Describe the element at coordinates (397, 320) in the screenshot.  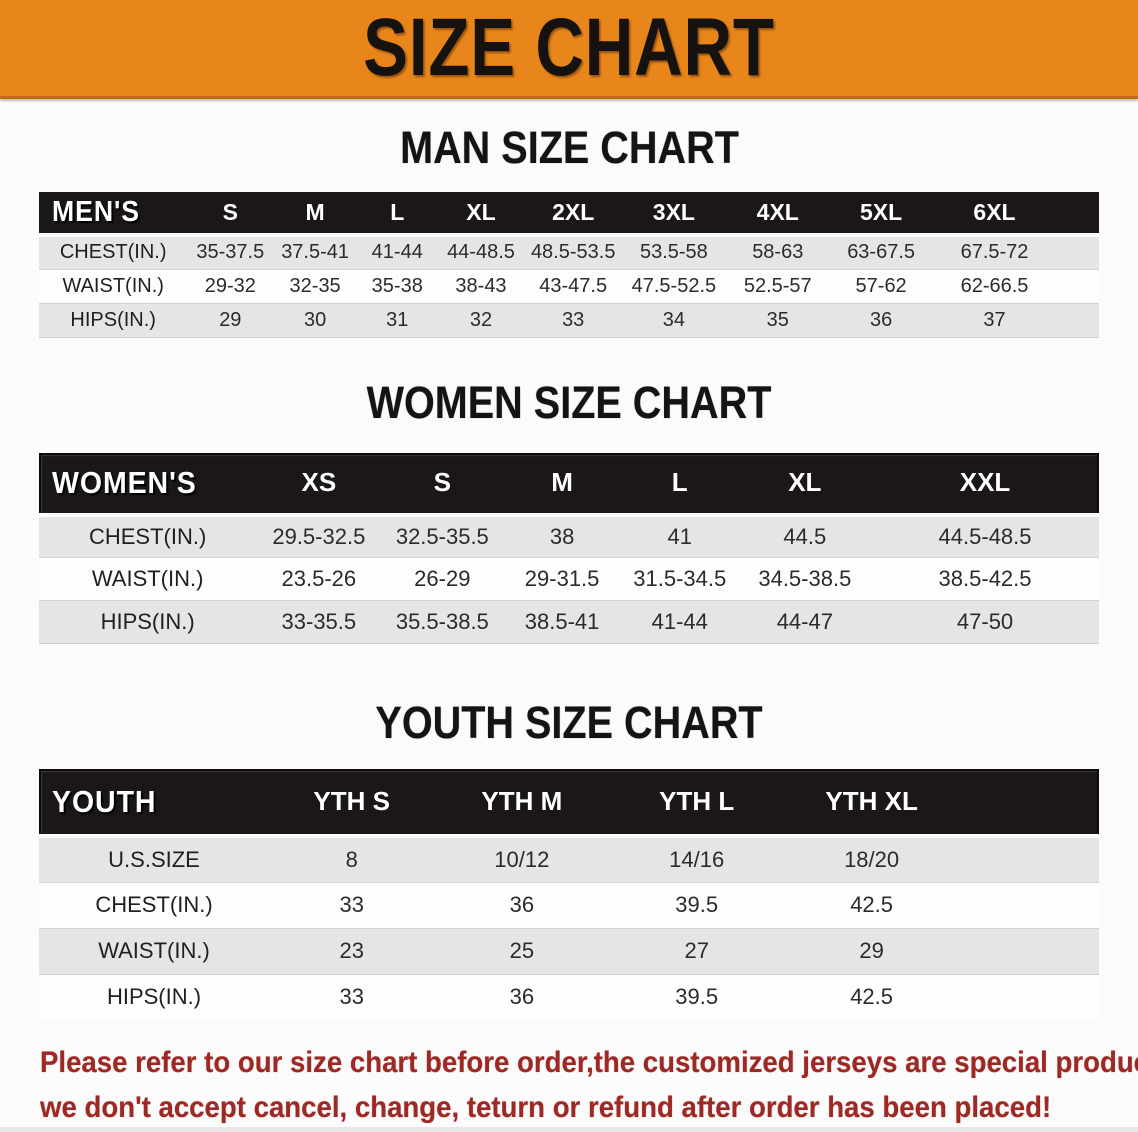
I see `size-value-cell: 31` at that location.